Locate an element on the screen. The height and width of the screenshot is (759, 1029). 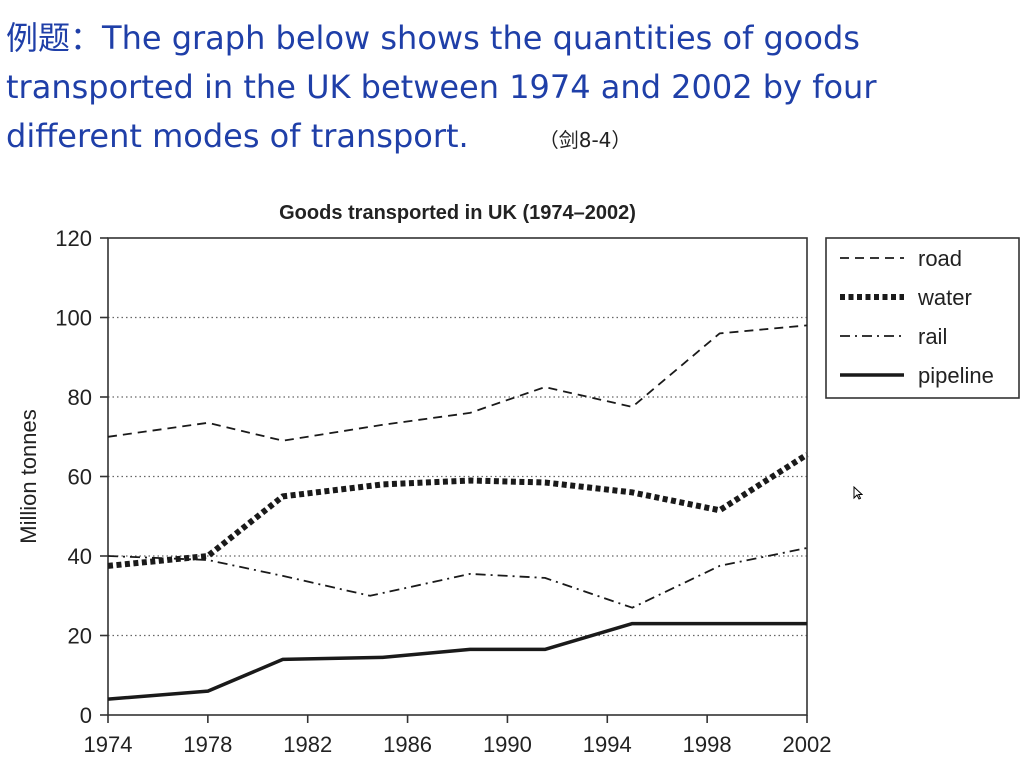
x-tick-label: 1998 is located at coordinates (707, 744).